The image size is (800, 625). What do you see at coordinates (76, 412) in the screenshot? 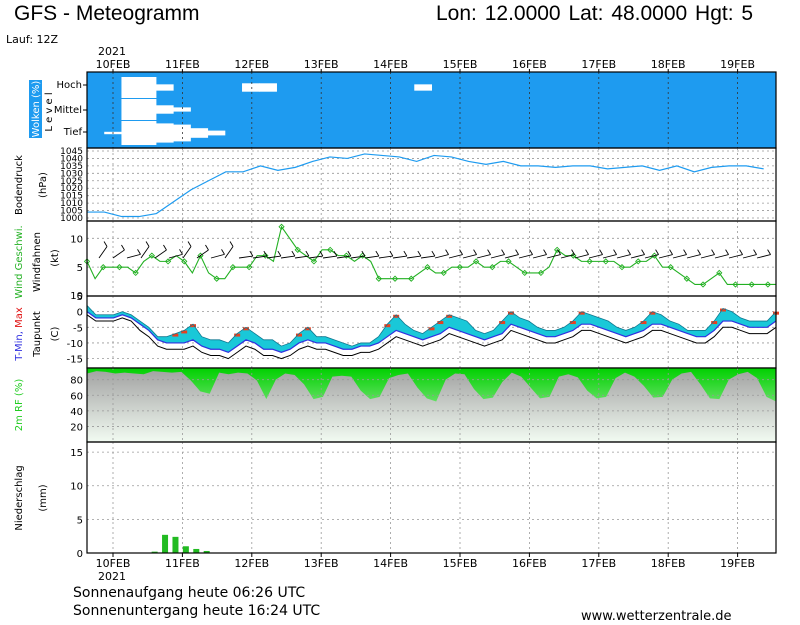
I see `humidity-tick-label: 40` at bounding box center [76, 412].